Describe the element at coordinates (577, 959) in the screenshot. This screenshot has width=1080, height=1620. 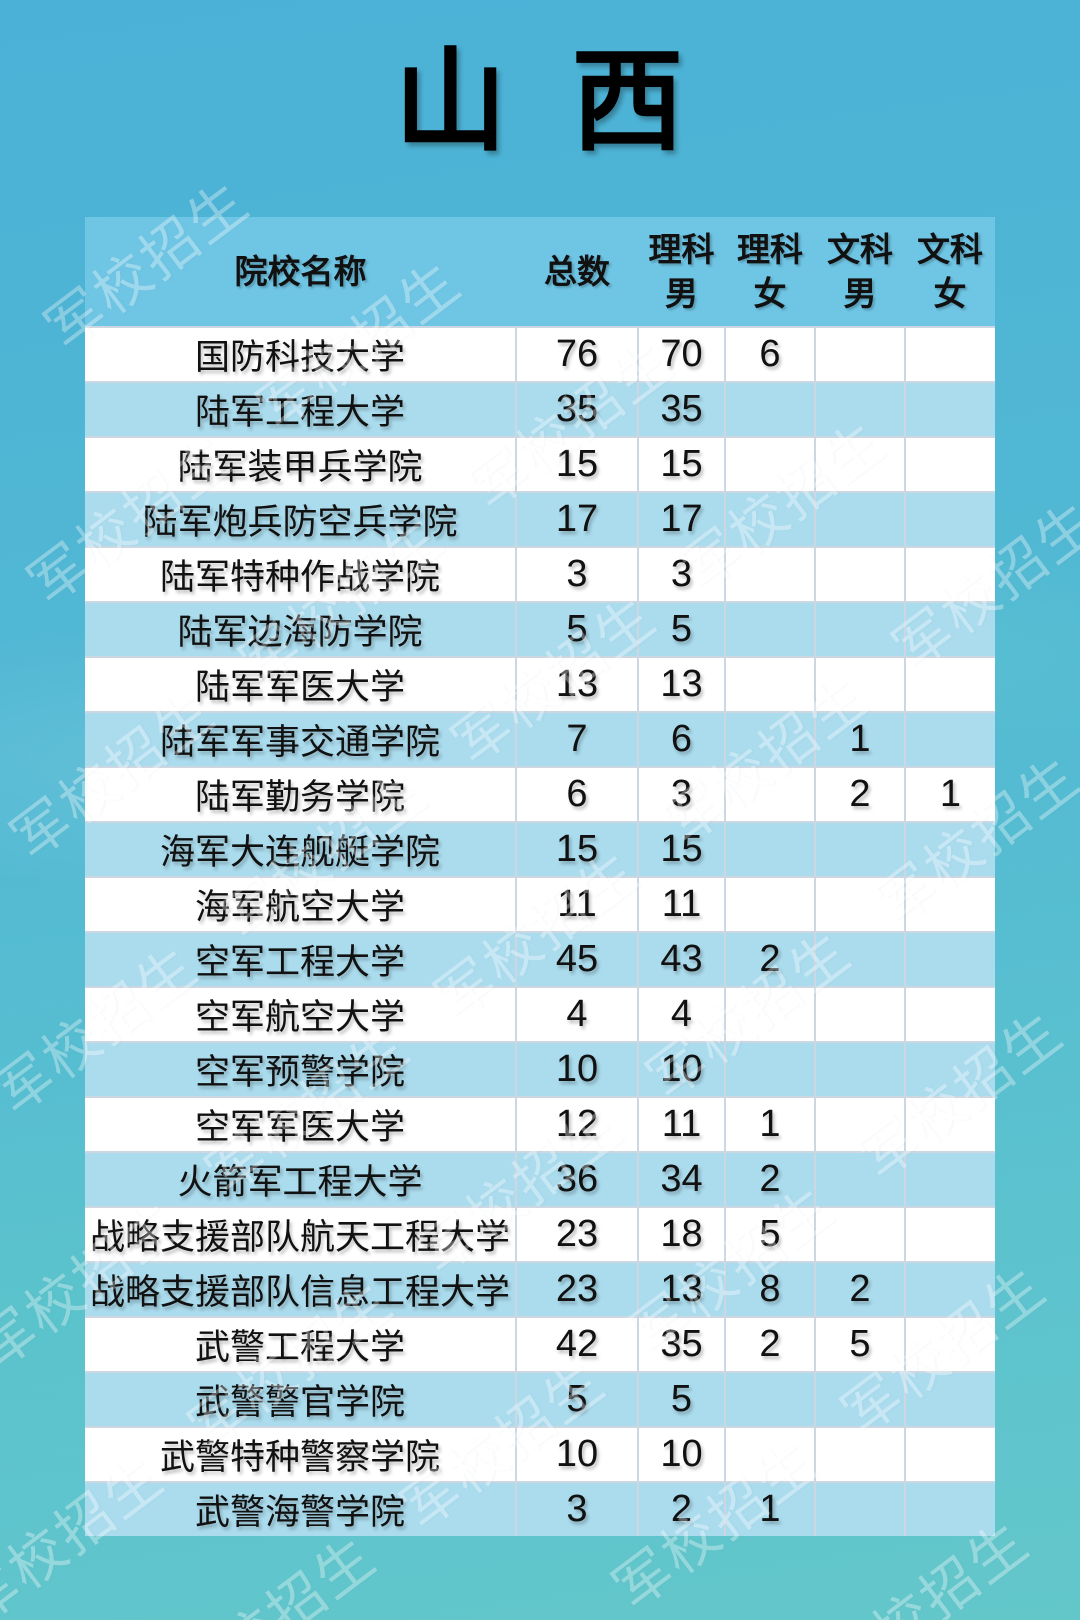
I see `count-cell: 45` at that location.